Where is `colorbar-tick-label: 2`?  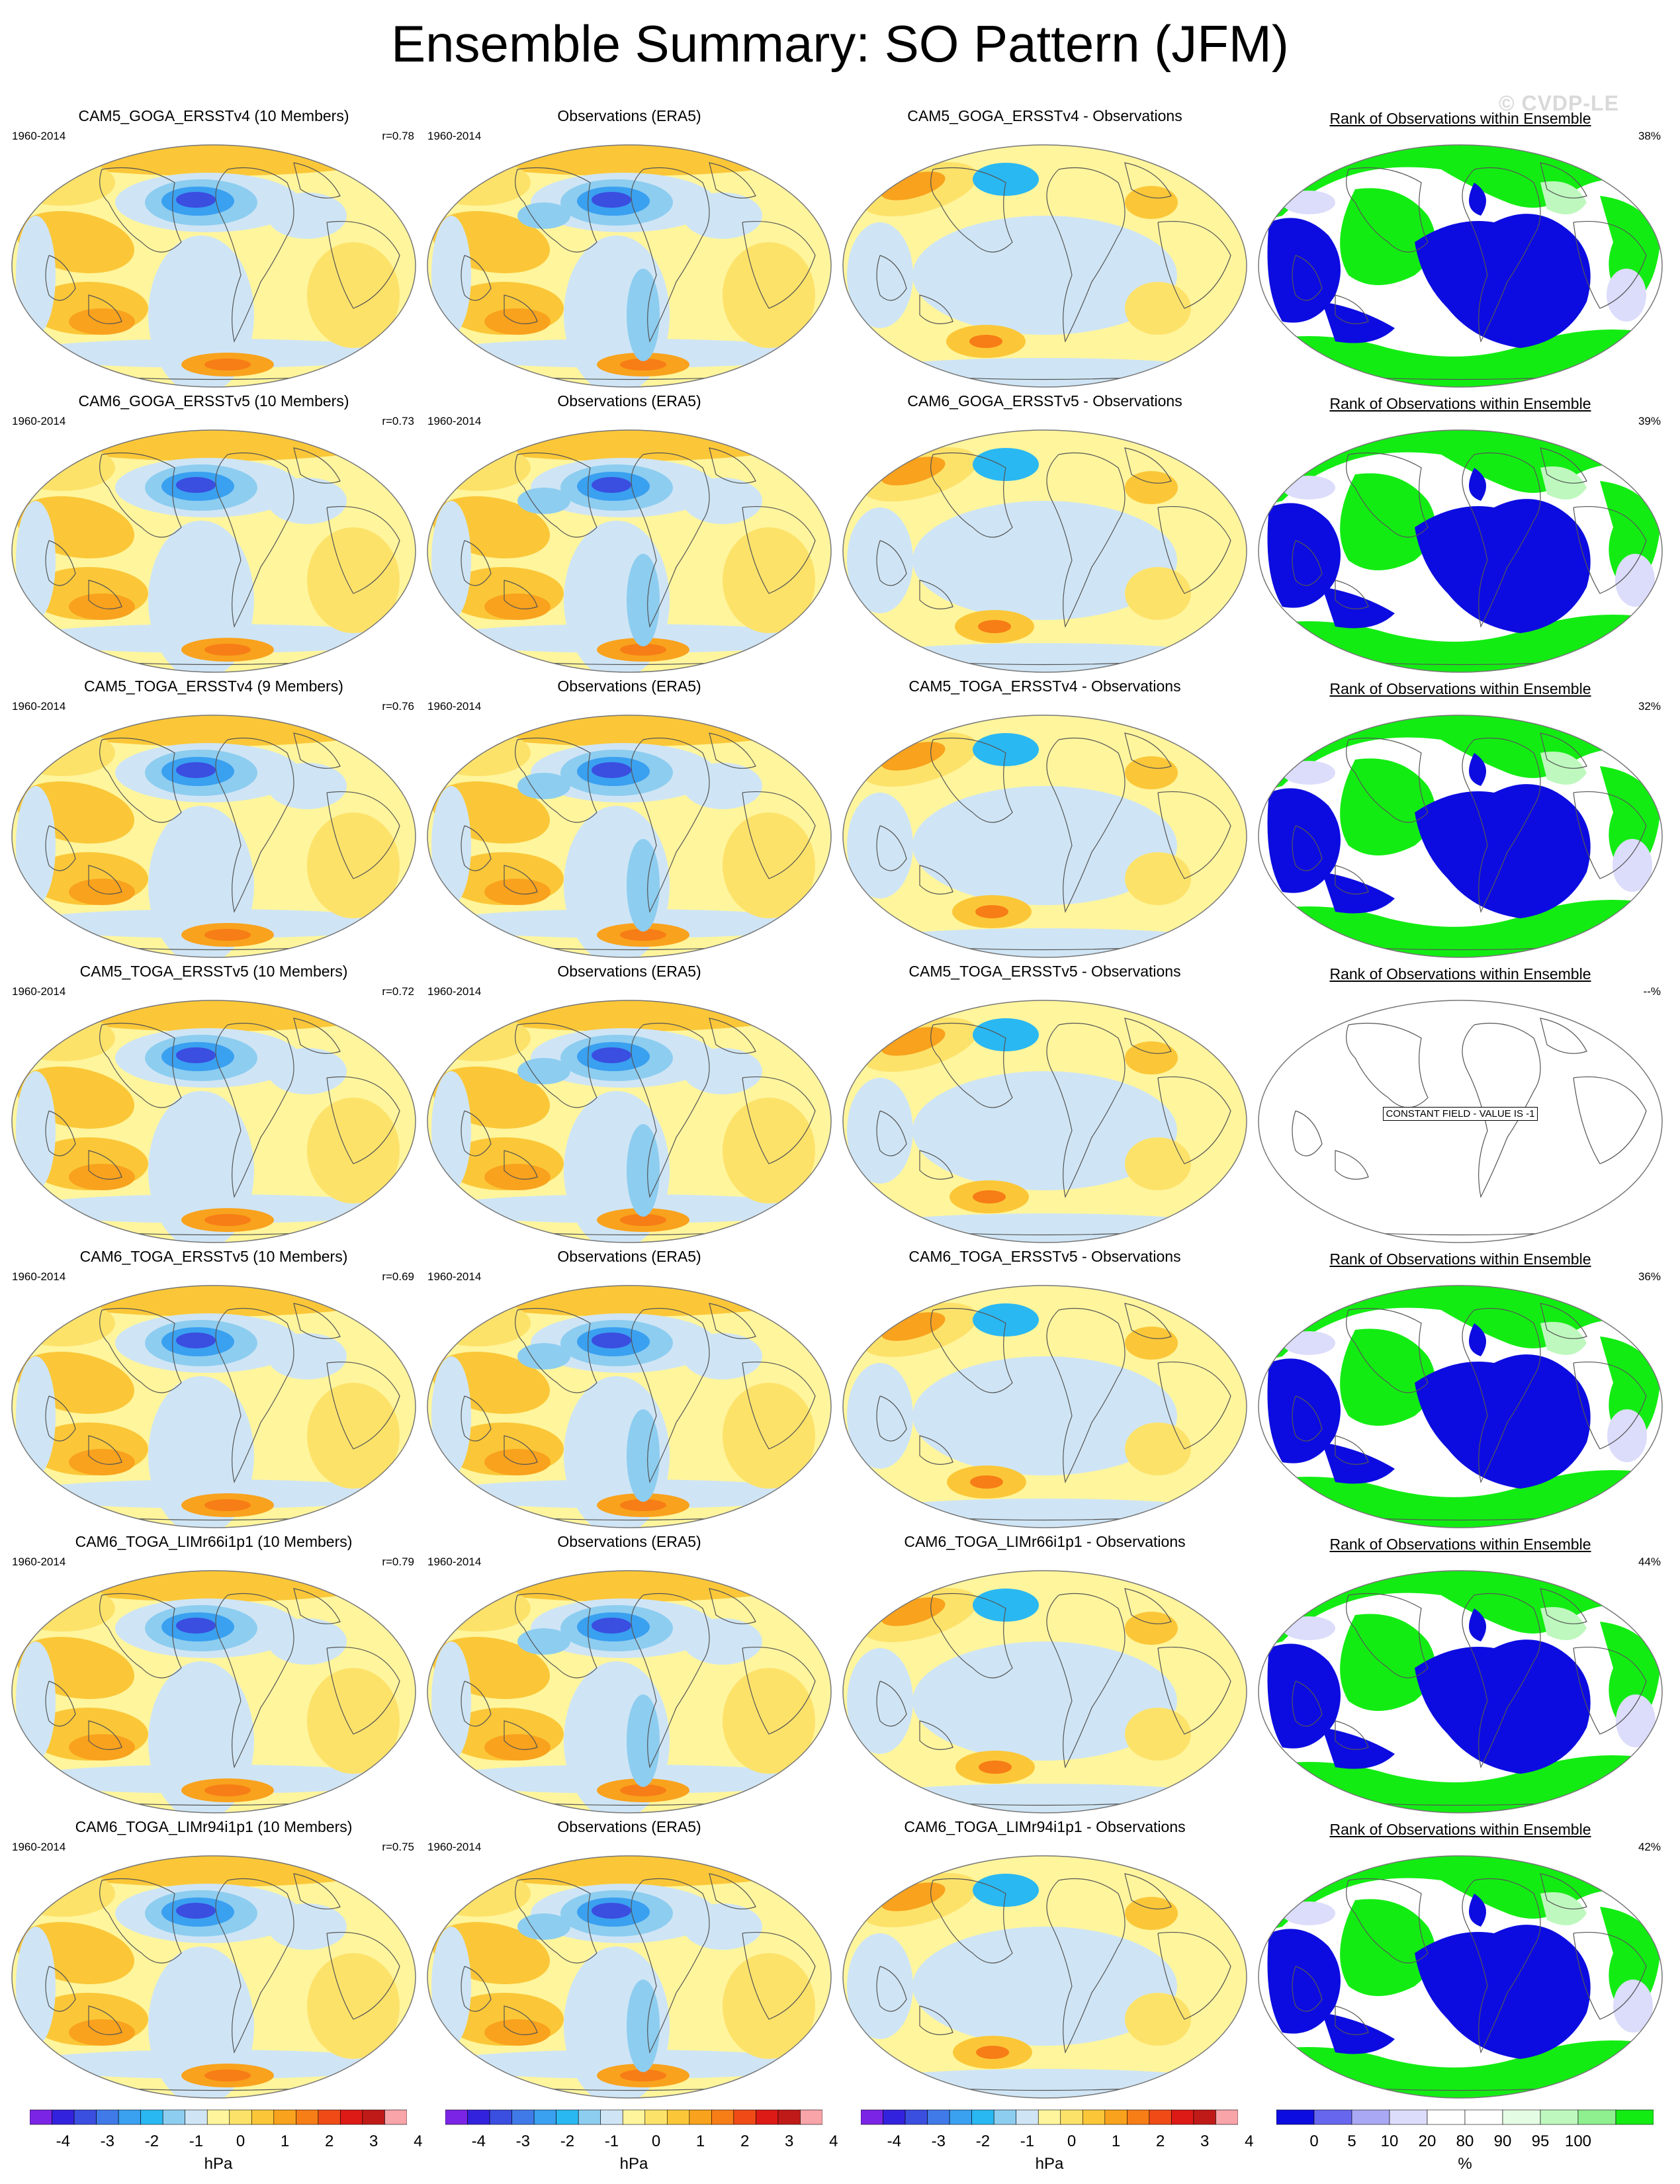
colorbar-tick-label: 2 is located at coordinates (745, 2141).